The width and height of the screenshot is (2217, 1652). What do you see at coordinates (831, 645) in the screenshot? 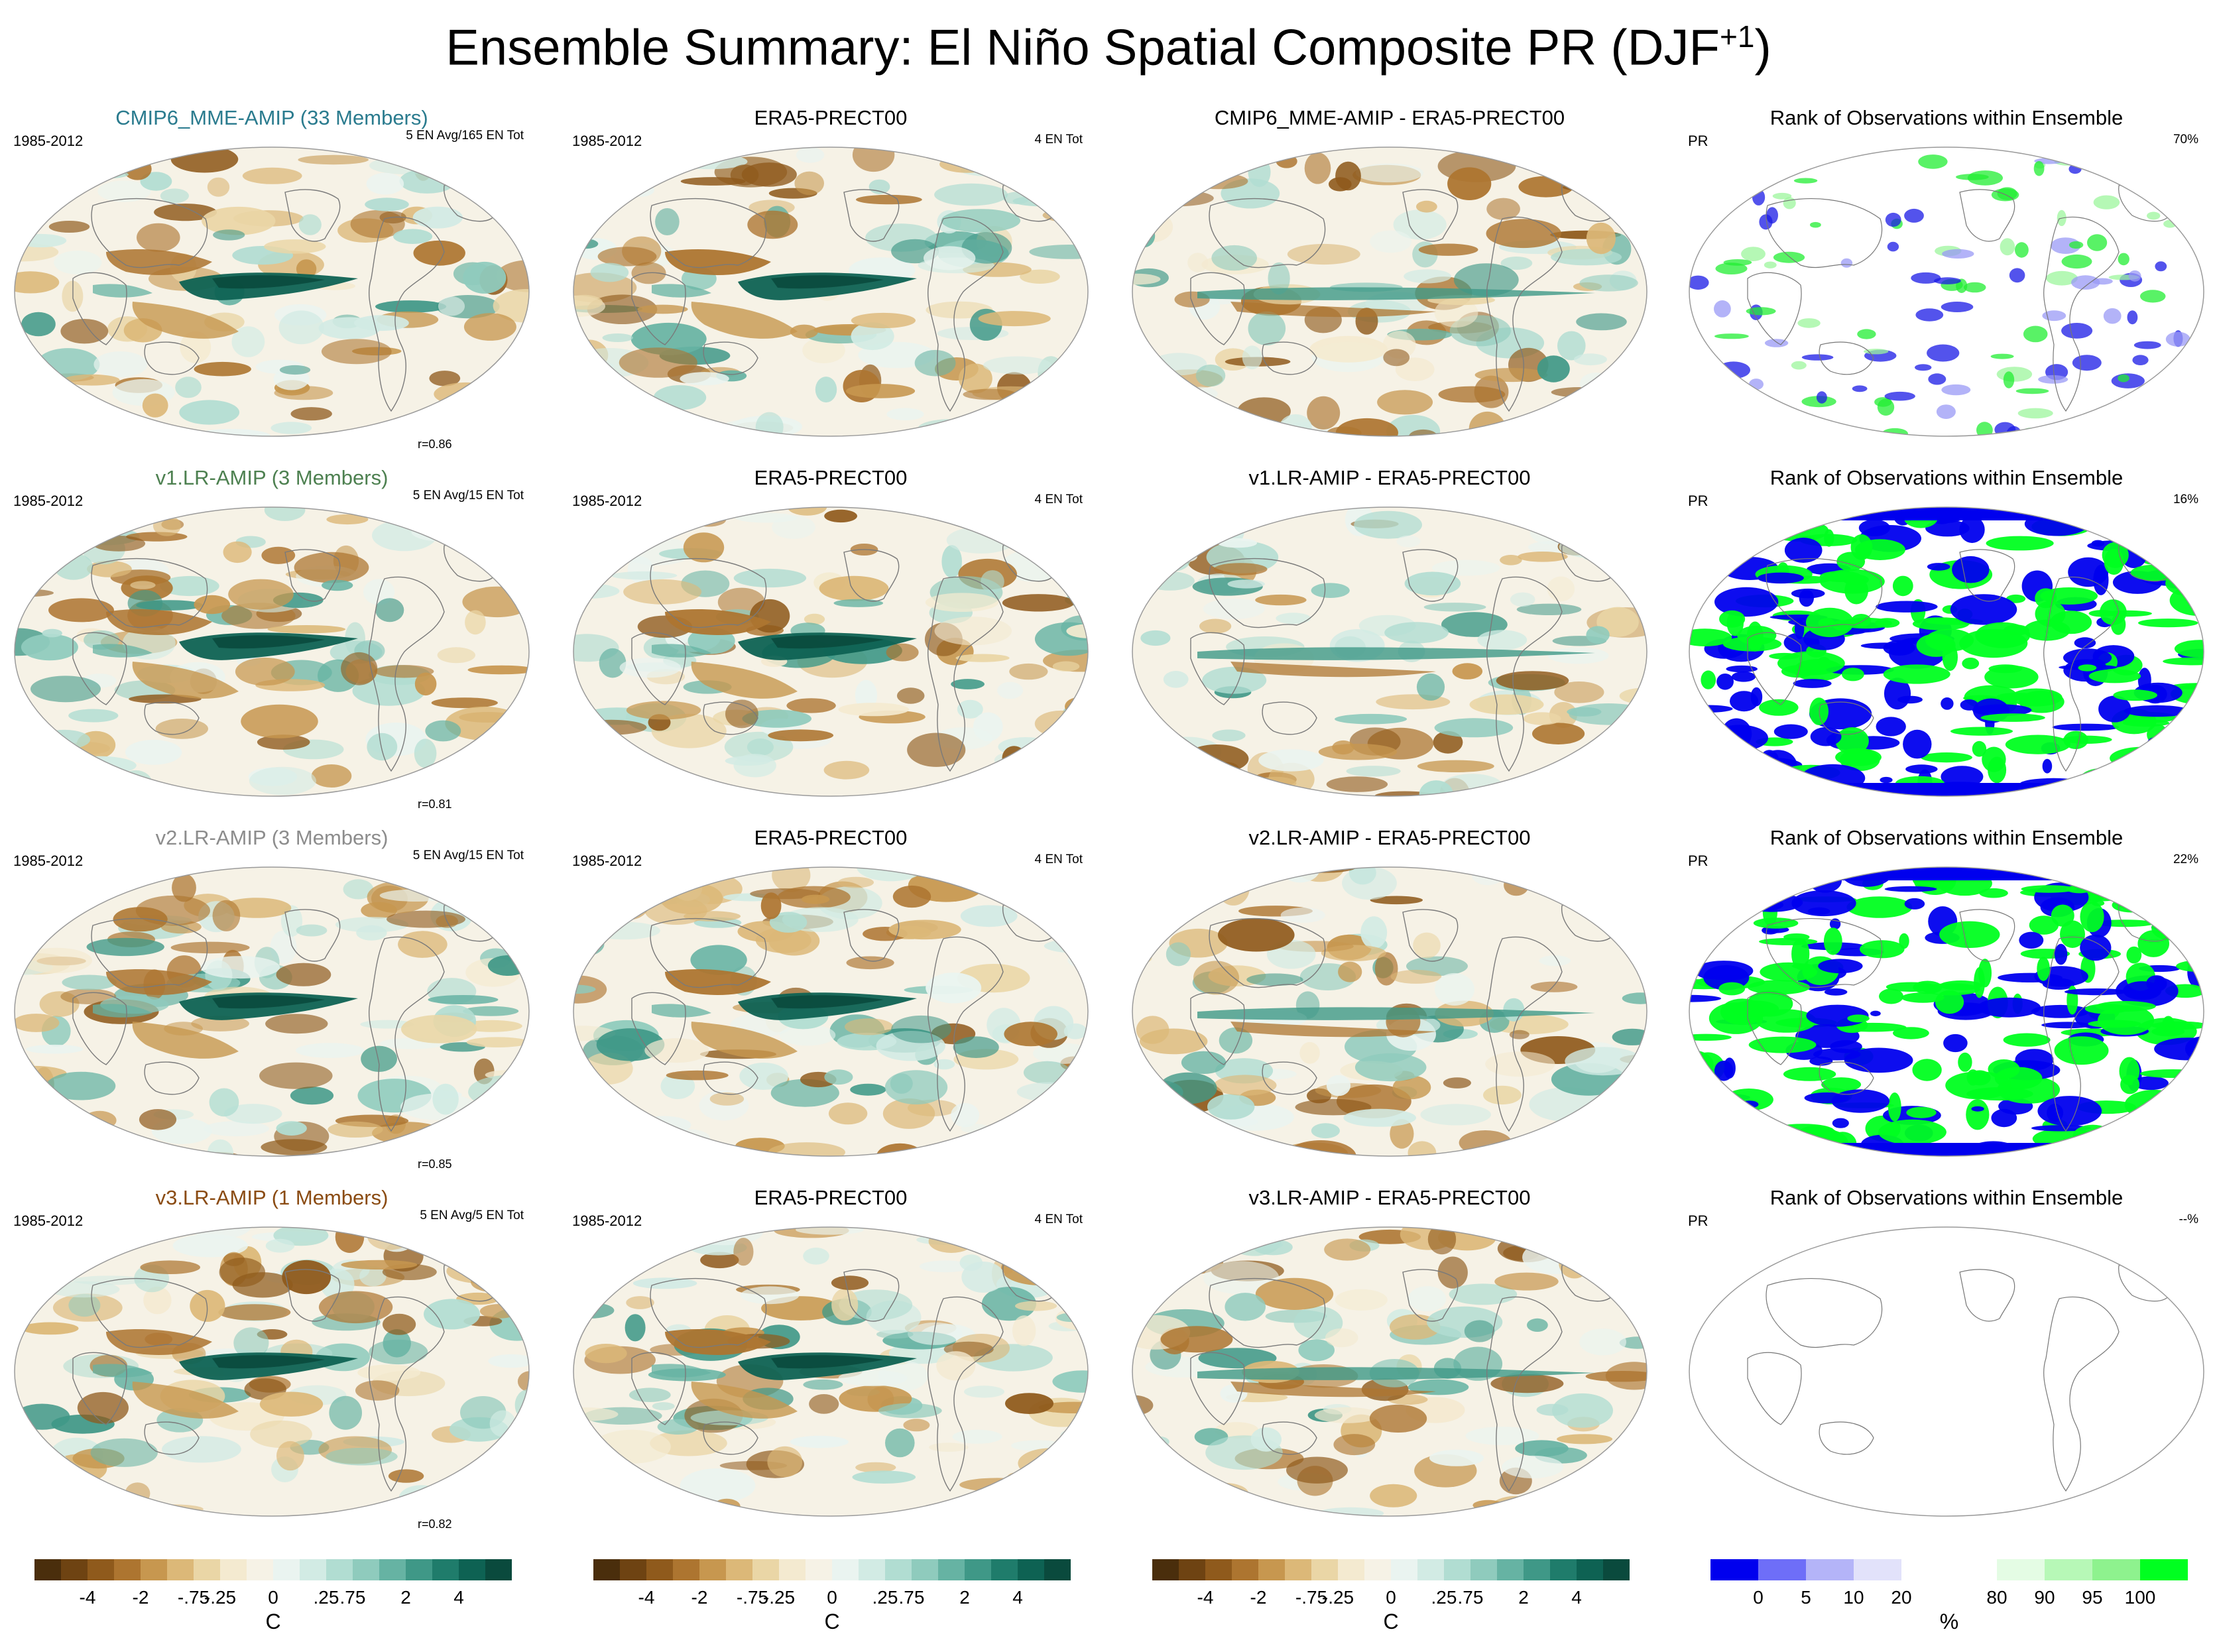
I see `panel-obs-row2: ERA5-PRECT00 1985-2012 4 EN Tot` at bounding box center [831, 645].